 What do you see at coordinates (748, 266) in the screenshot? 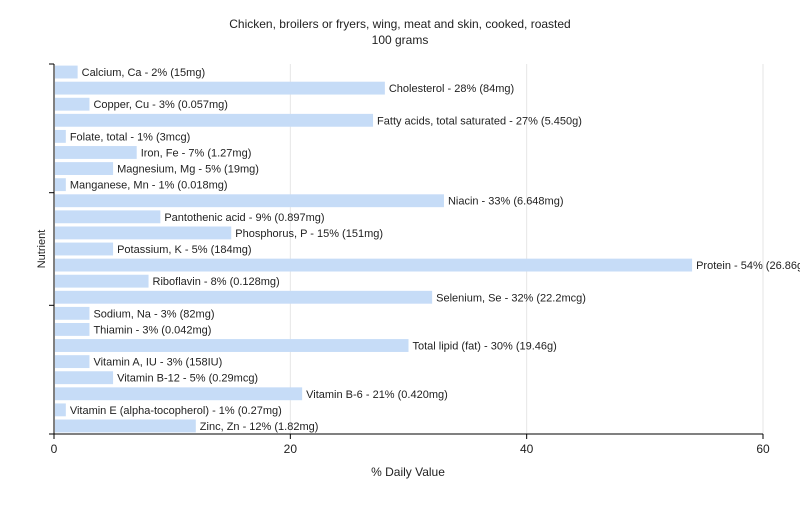
I see `bar-data-label: Protein - 54% (26.86g)` at bounding box center [748, 266].